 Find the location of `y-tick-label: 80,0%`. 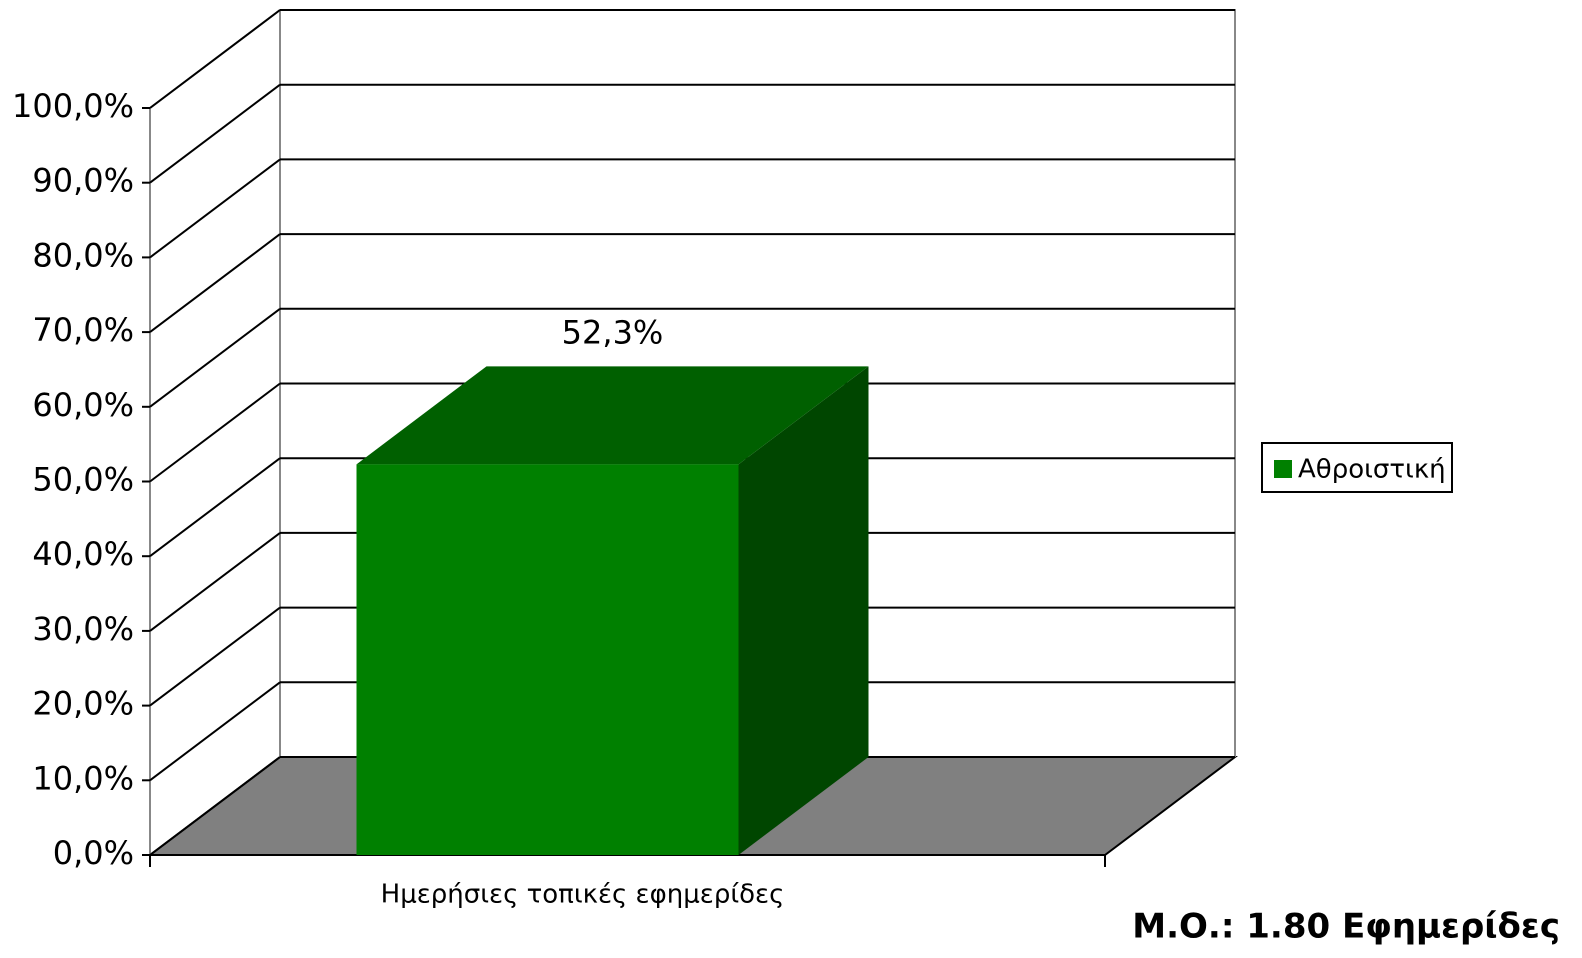

y-tick-label: 80,0% is located at coordinates (83, 255).